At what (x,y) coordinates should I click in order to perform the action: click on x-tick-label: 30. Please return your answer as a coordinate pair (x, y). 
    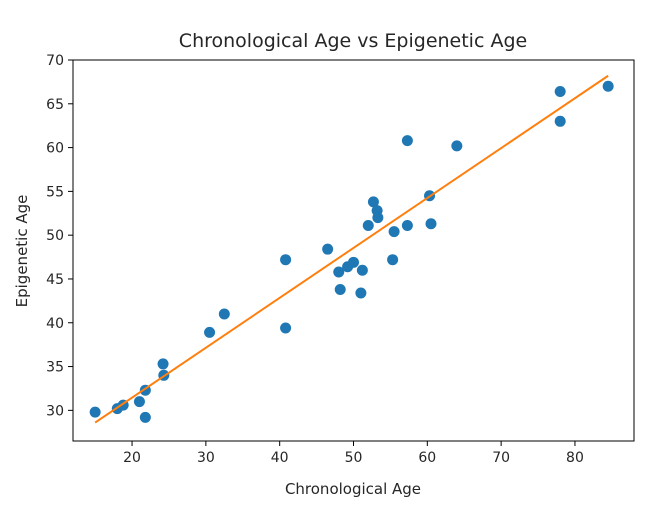
    Looking at the image, I should click on (206, 458).